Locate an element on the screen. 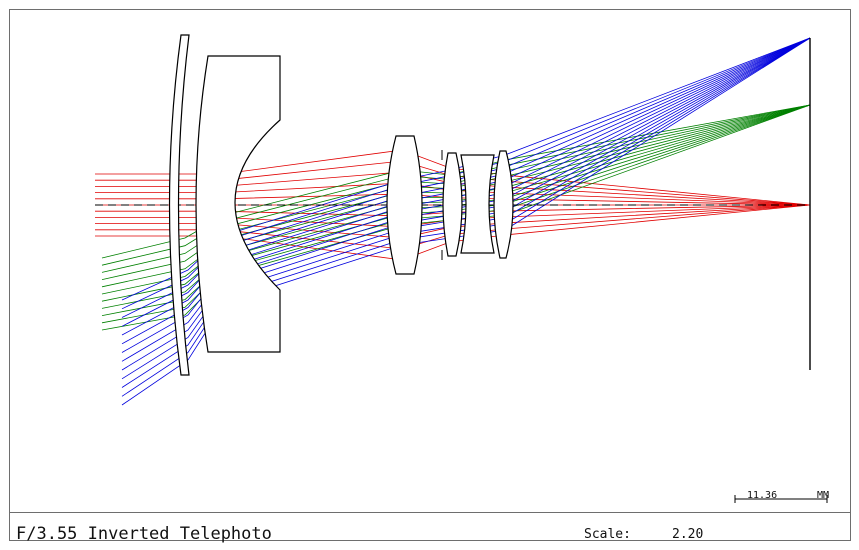 Image resolution: width=859 pixels, height=550 pixels. scale-value: 2.20 is located at coordinates (688, 534).